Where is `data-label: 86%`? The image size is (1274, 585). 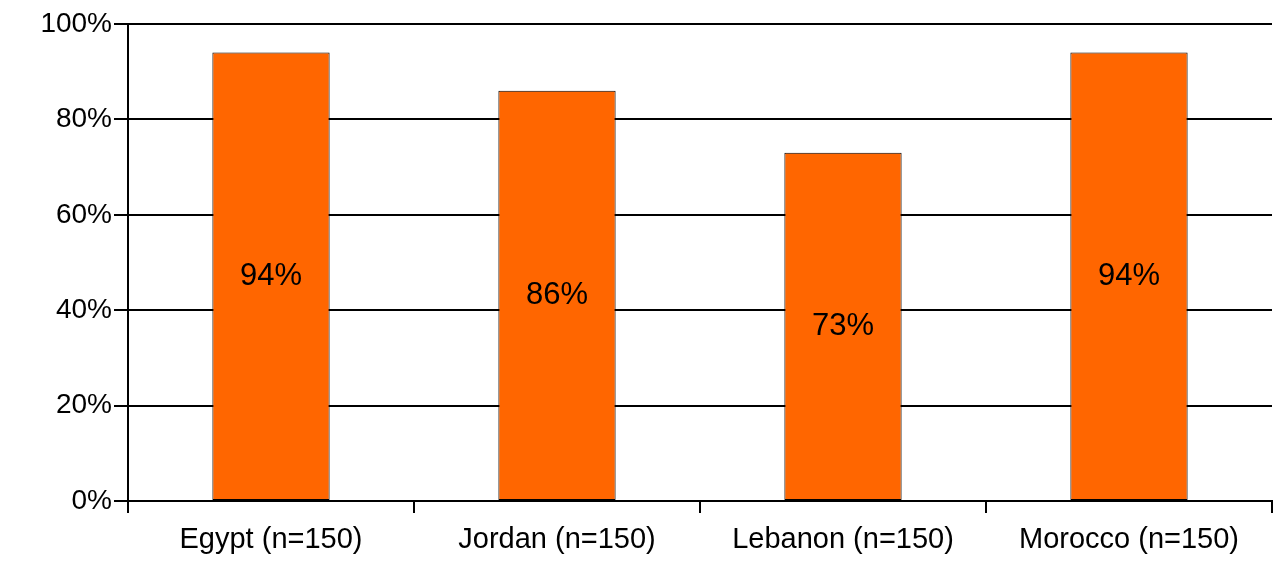 data-label: 86% is located at coordinates (557, 293).